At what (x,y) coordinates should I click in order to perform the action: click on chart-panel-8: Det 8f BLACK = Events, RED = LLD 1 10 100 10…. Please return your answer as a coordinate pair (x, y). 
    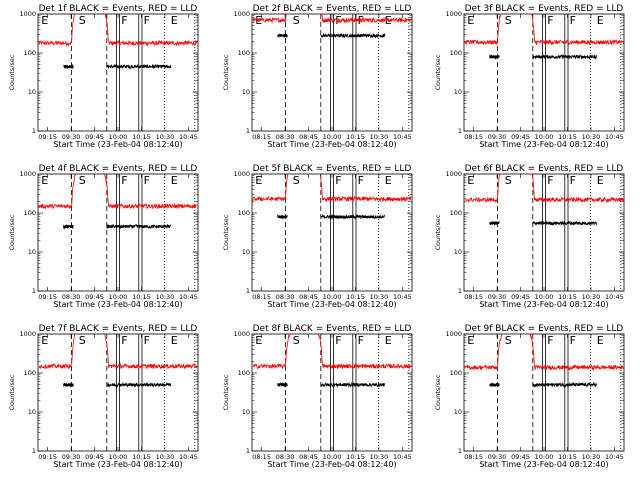
    Looking at the image, I should click on (317, 396).